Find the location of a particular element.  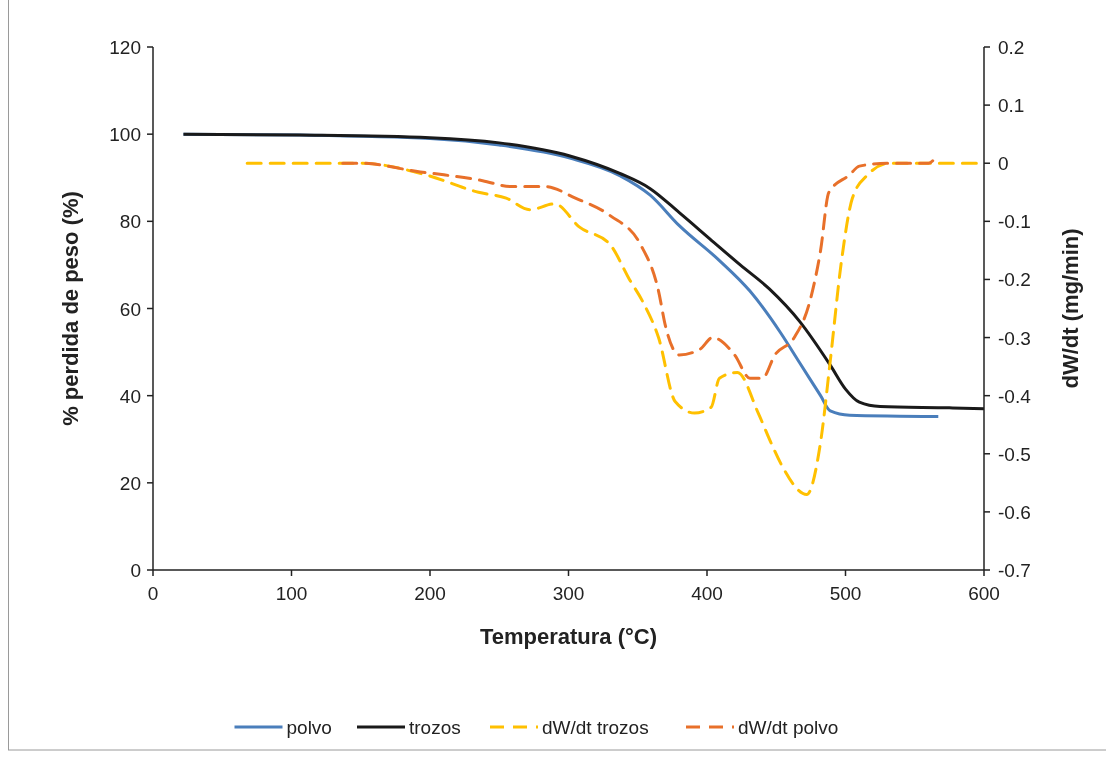

x-tick-label: 200 is located at coordinates (430, 593).